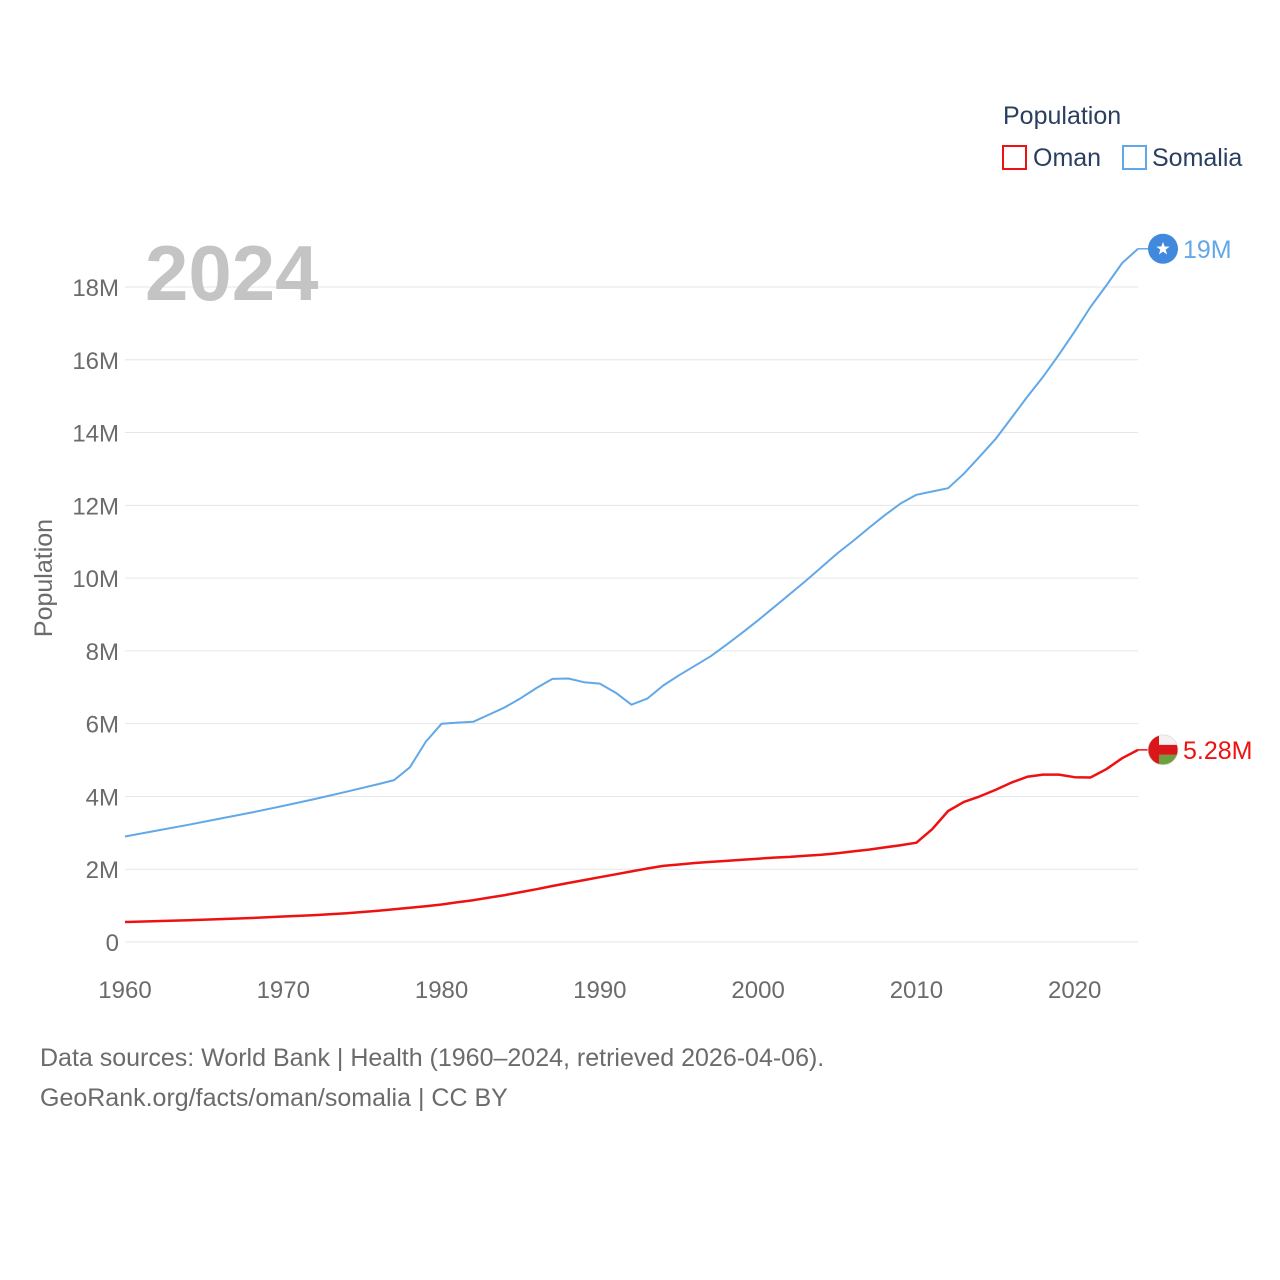 The height and width of the screenshot is (1280, 1280). Describe the element at coordinates (95, 579) in the screenshot. I see `y-tick-label: 10M` at that location.